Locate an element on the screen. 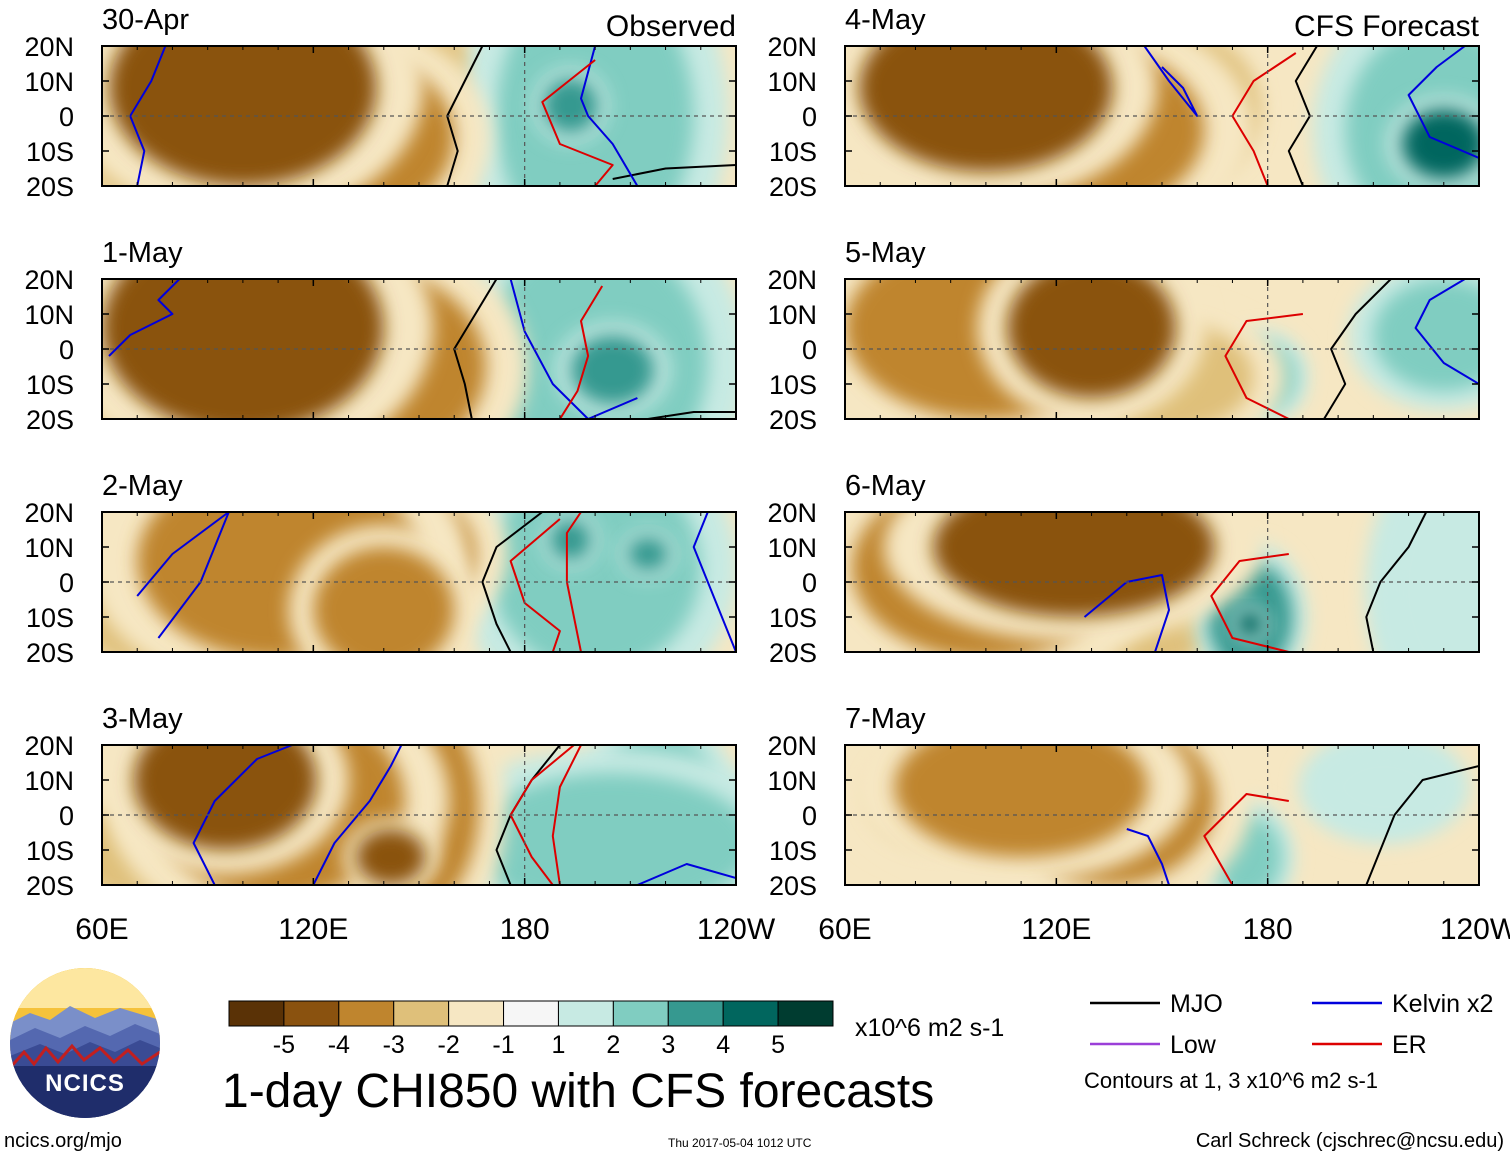  contours-note: Contours at 1, 3 x10^6 m2 s-1 is located at coordinates (1231, 1080).